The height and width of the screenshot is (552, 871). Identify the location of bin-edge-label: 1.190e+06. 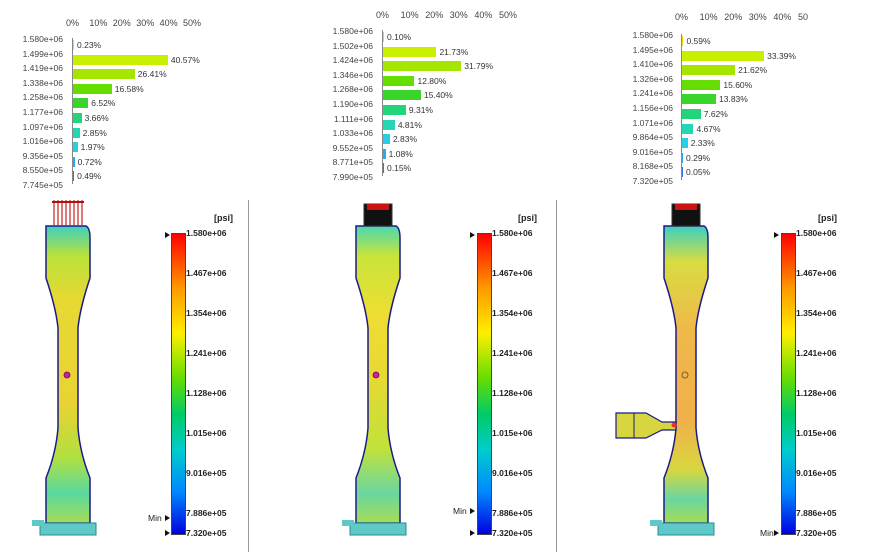
(352, 104).